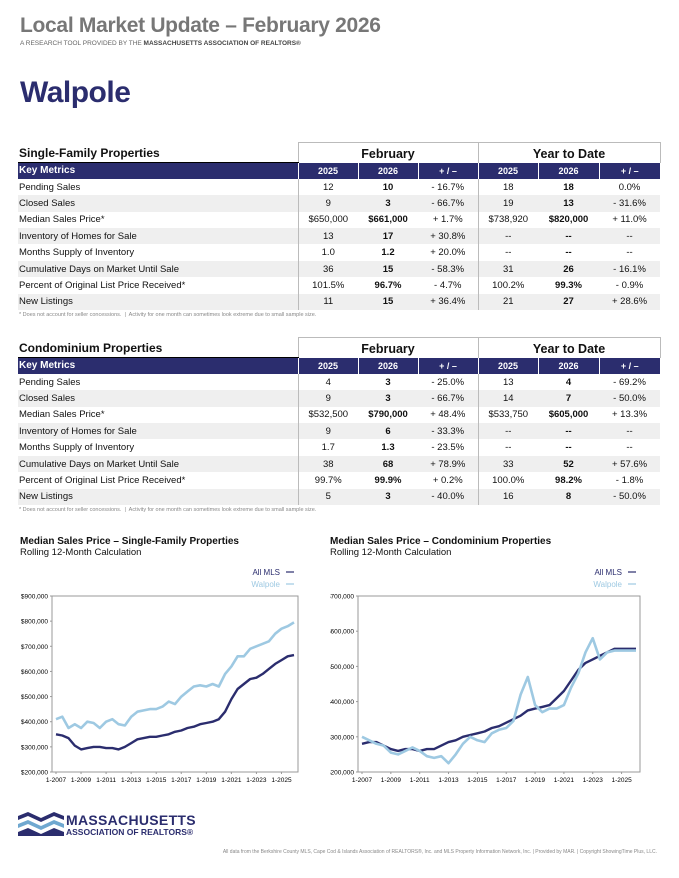 This screenshot has height=878, width=679. Describe the element at coordinates (327, 302) in the screenshot. I see `cell: 11` at that location.